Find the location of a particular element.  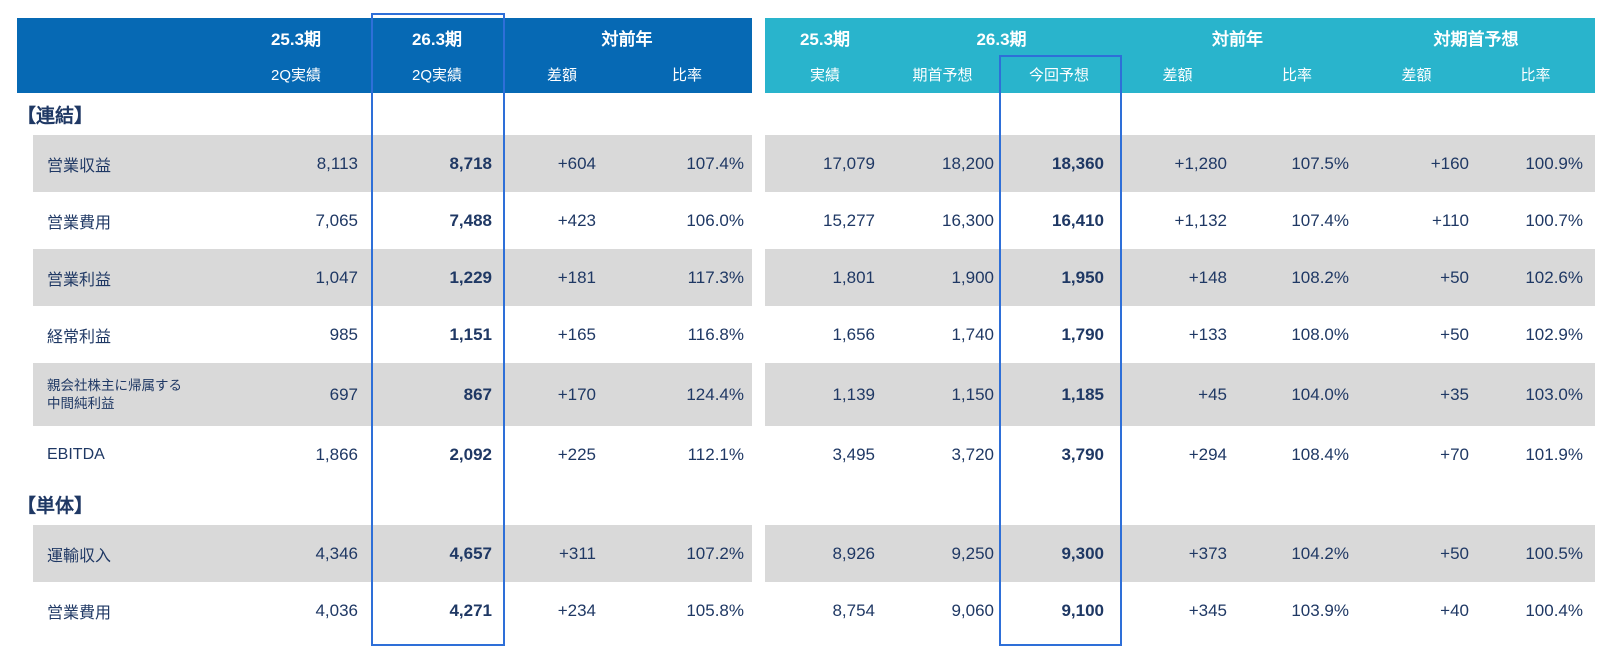

cell-value: 8,754 is located at coordinates (853, 610).